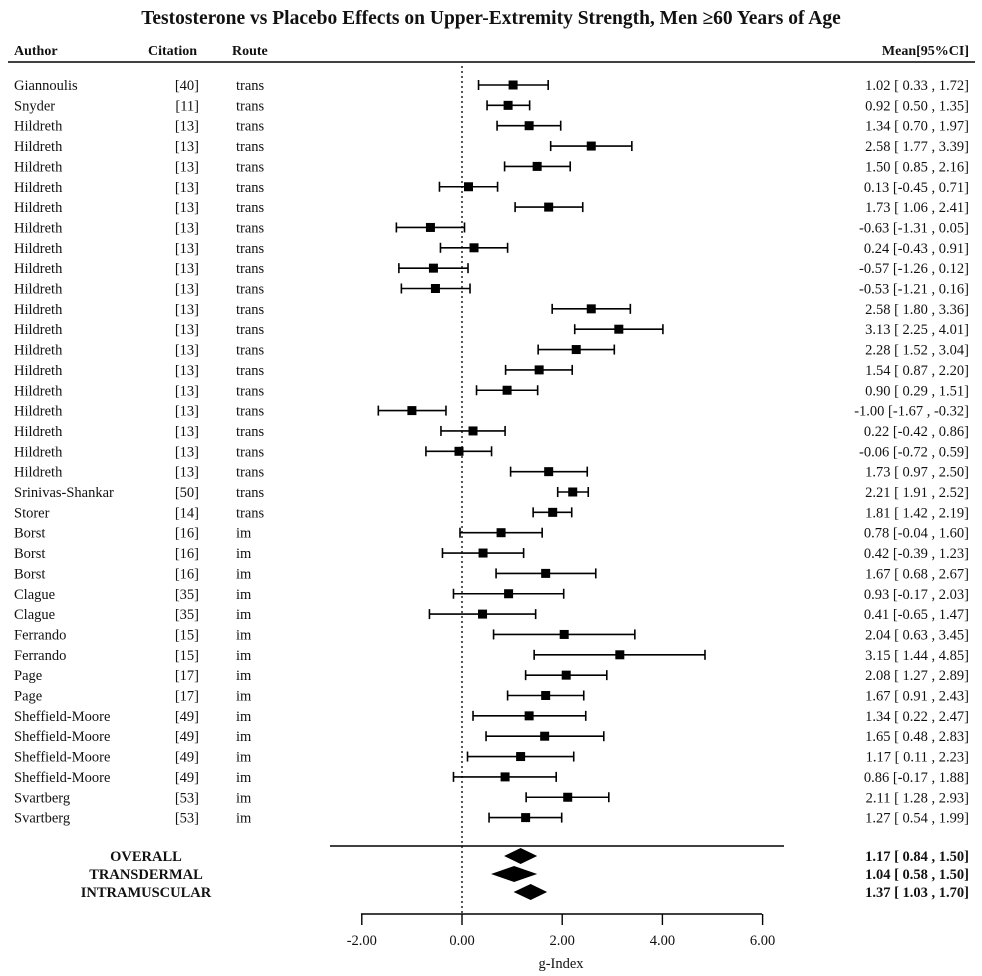 The width and height of the screenshot is (982, 976). I want to click on x-axis-label: g-Index, so click(561, 964).